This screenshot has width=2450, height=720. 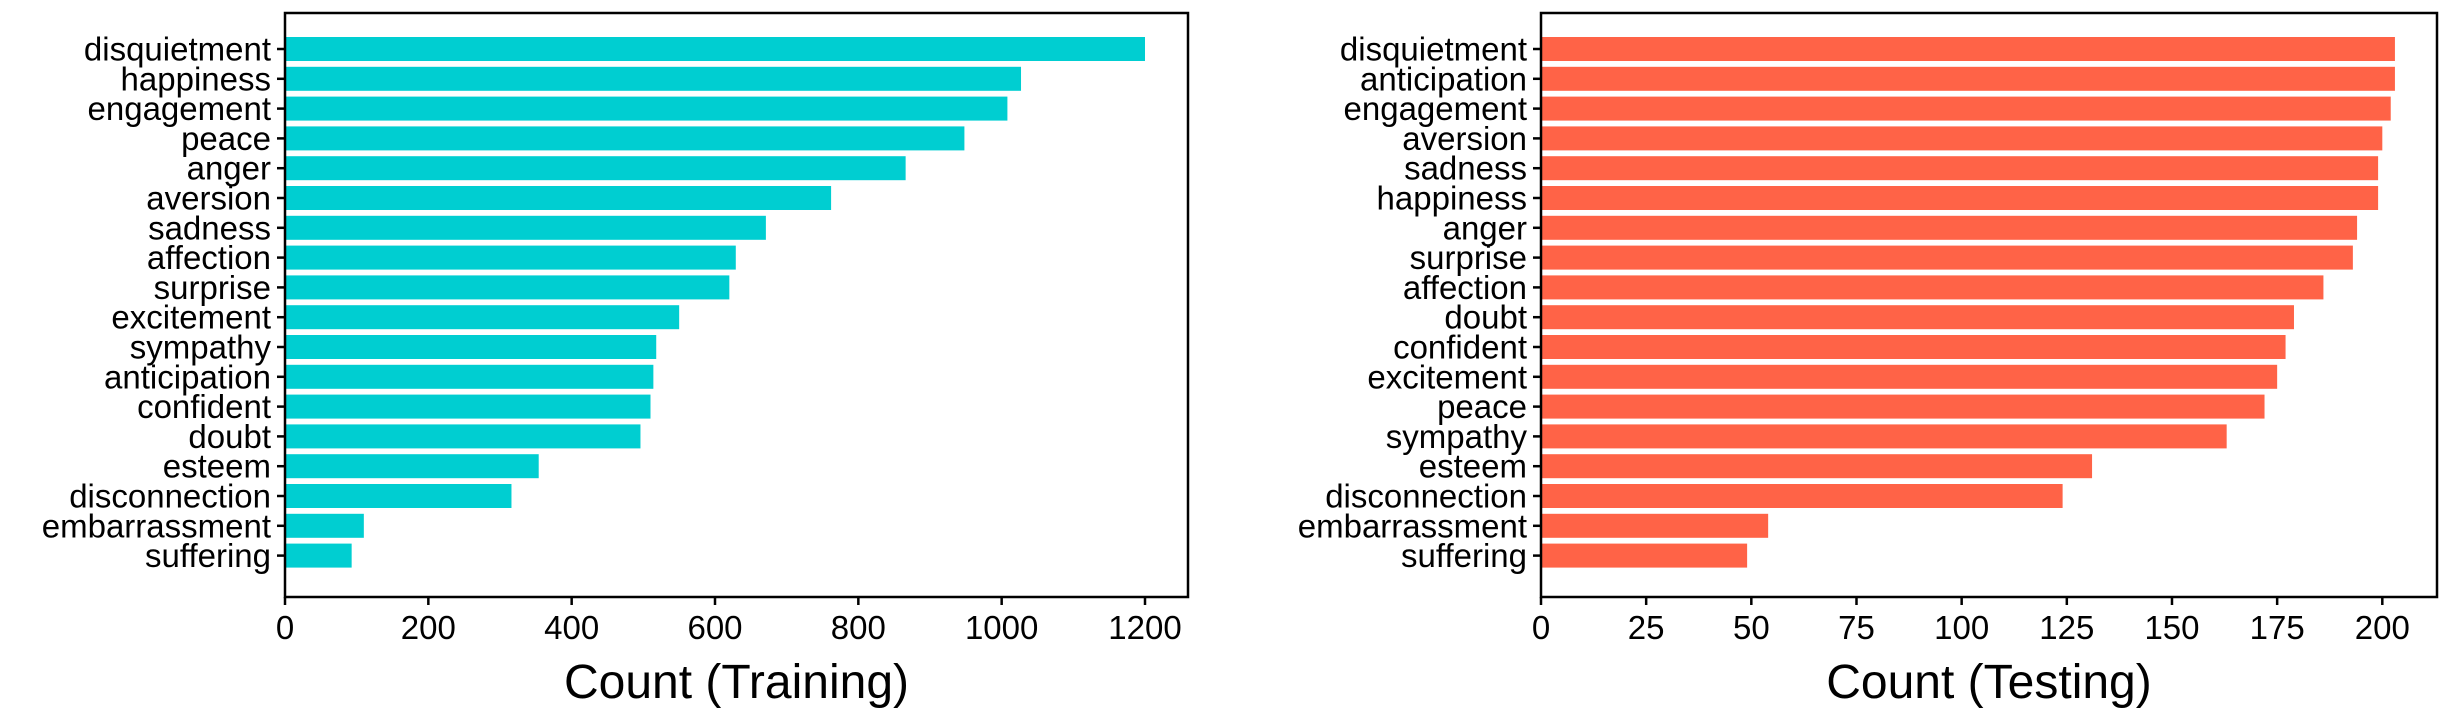 I want to click on testing-category-label: suffering, so click(x=1464, y=555).